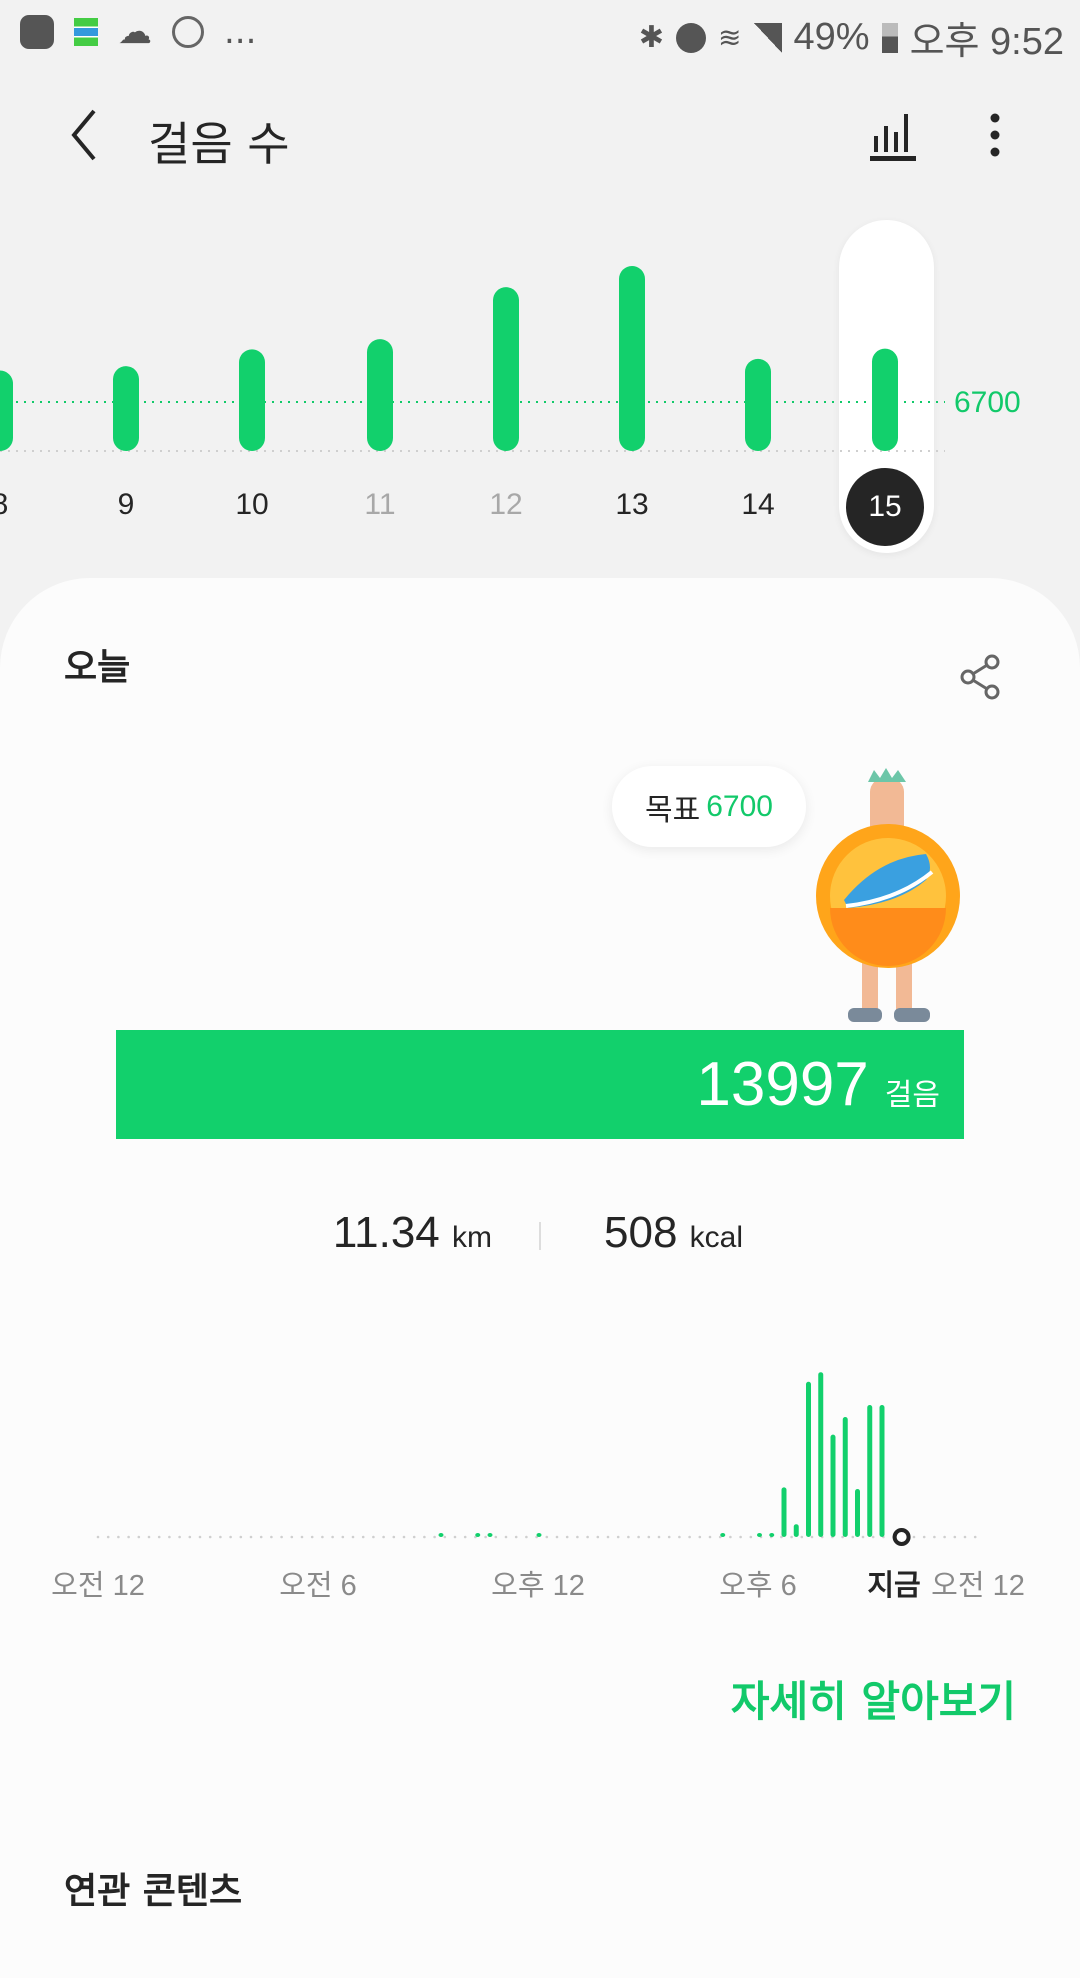  I want to click on steps-unit: 걸음, so click(912, 1095).